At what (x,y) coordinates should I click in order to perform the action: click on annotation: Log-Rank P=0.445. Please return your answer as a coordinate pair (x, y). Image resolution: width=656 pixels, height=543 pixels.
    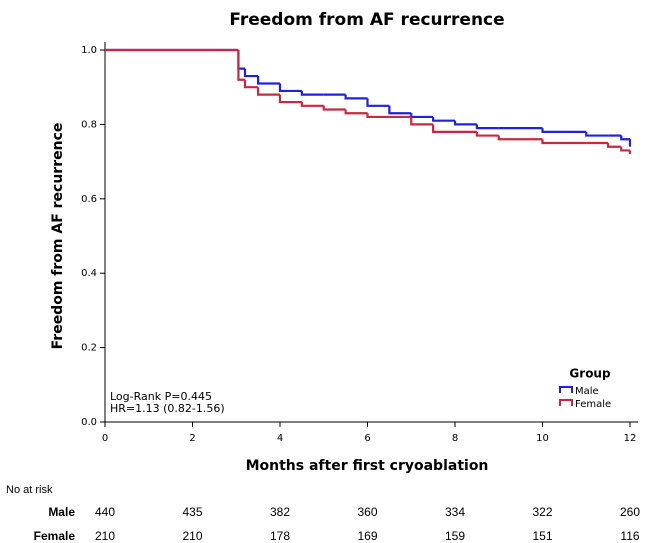
    Looking at the image, I should click on (161, 396).